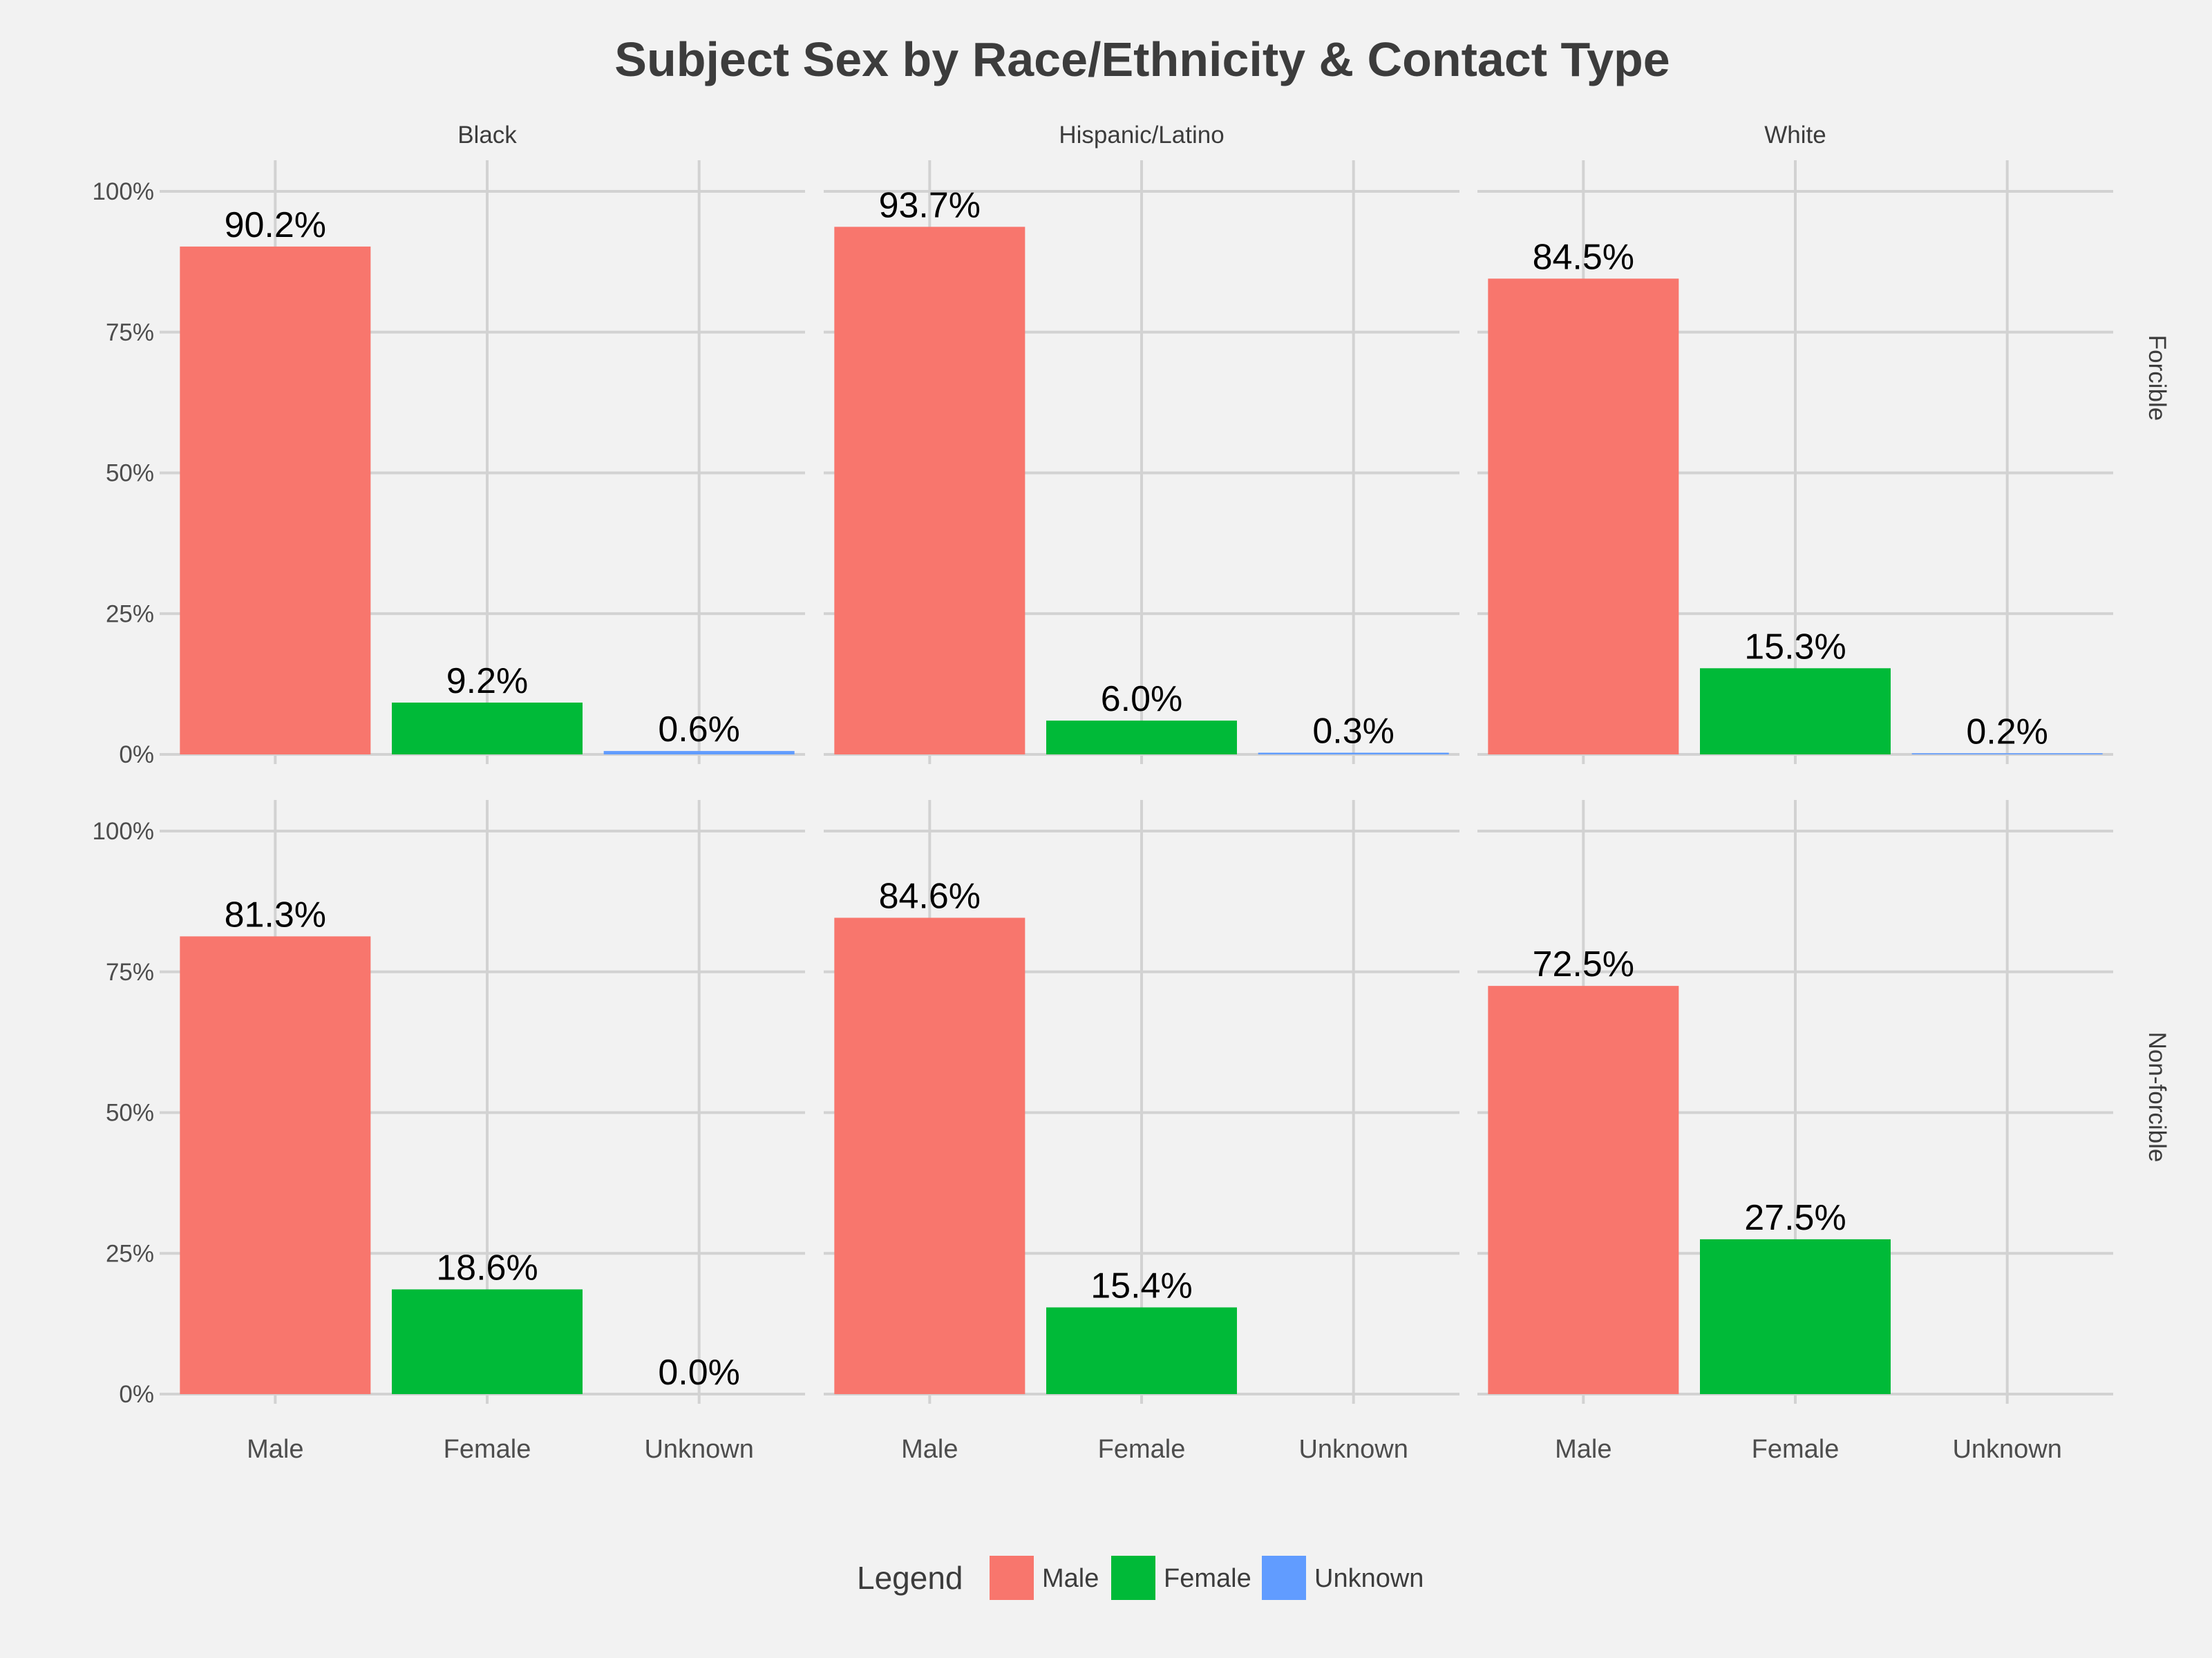 This screenshot has width=2212, height=1658. What do you see at coordinates (1141, 1132) in the screenshot?
I see `panel-non-forcible-hispanic-latino: Male Female Unknown 84.6% 15.4%` at bounding box center [1141, 1132].